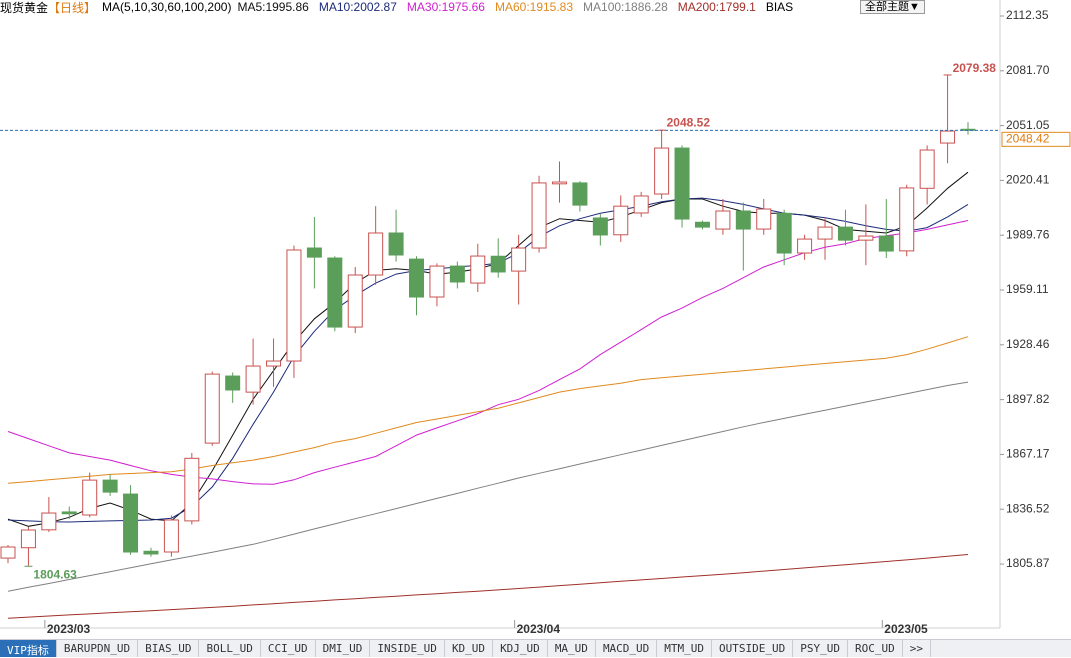 This screenshot has height=658, width=1071. Describe the element at coordinates (539, 629) in the screenshot. I see `x-tick-label: 2023/04` at that location.